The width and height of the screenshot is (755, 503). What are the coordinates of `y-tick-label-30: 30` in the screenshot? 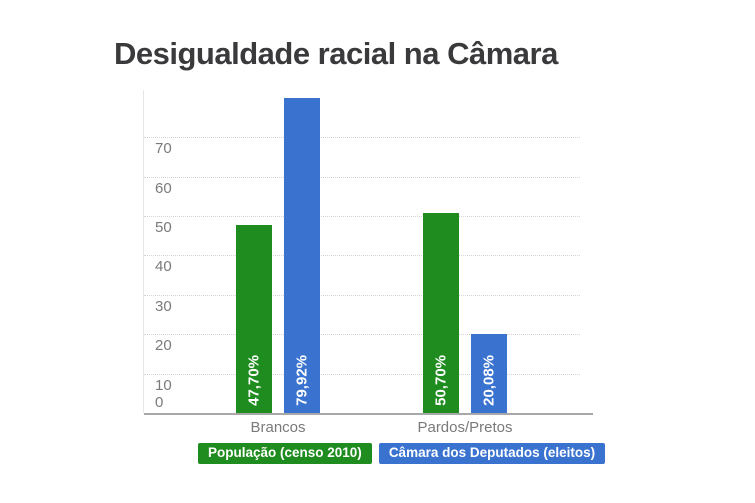 It's located at (163, 306).